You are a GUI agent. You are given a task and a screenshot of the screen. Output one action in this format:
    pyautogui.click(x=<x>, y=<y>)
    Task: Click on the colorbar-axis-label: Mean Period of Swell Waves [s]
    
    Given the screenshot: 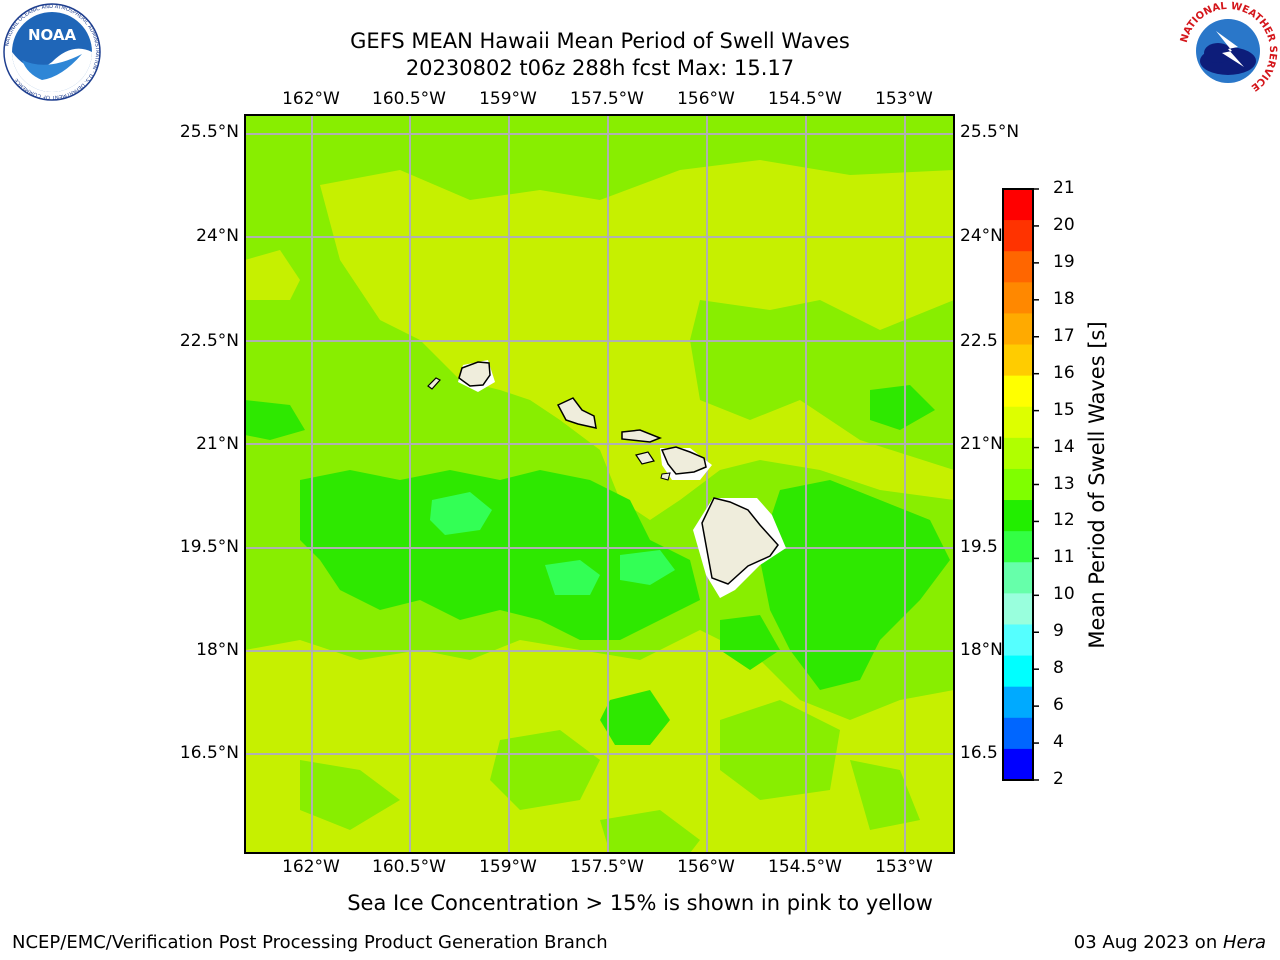 What is the action you would take?
    pyautogui.click(x=1097, y=485)
    